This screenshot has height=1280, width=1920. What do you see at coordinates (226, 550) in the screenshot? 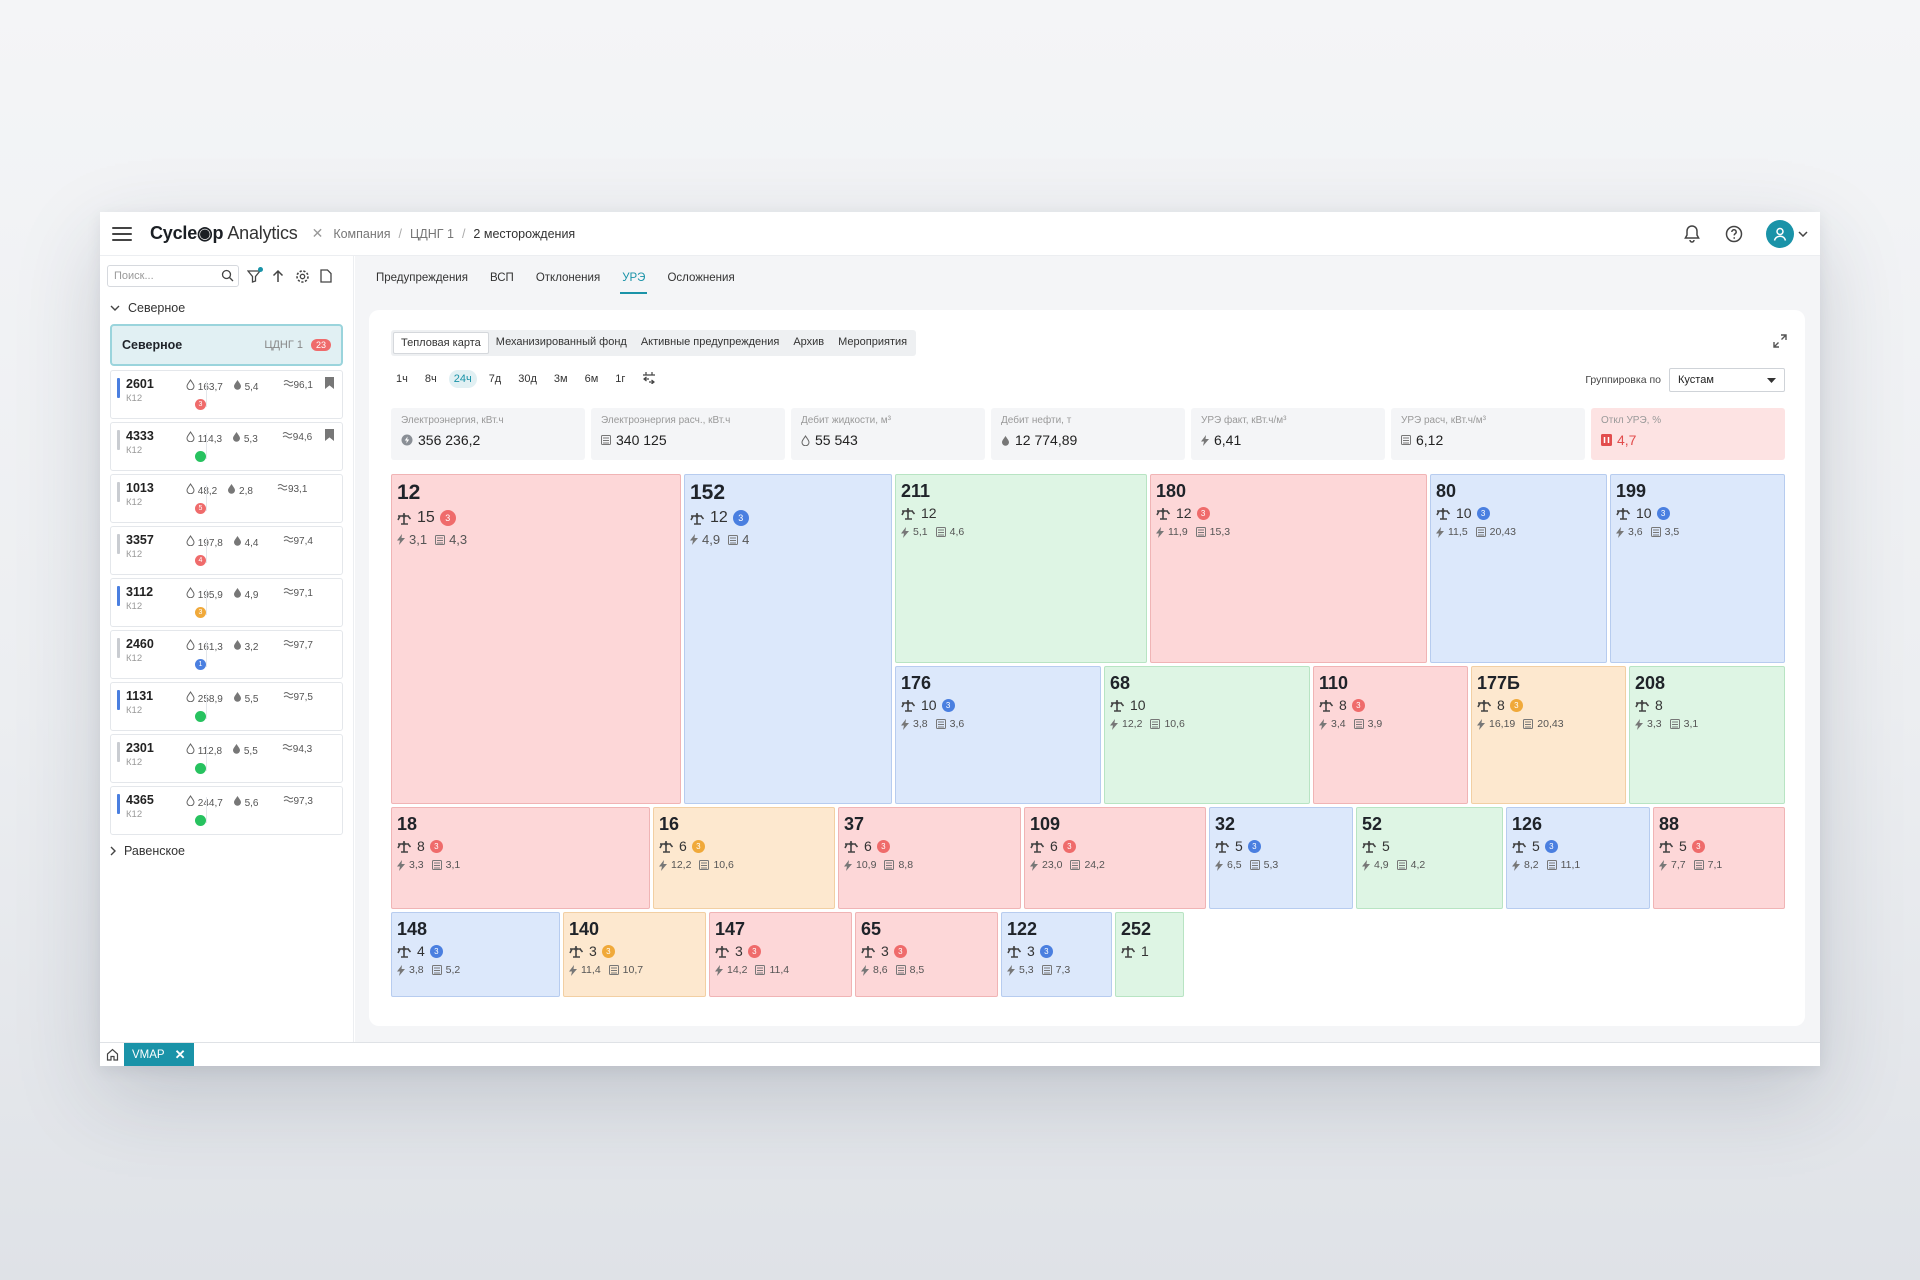
I see `well-item: 3357 К12 197,8 4,4 97,4 4` at bounding box center [226, 550].